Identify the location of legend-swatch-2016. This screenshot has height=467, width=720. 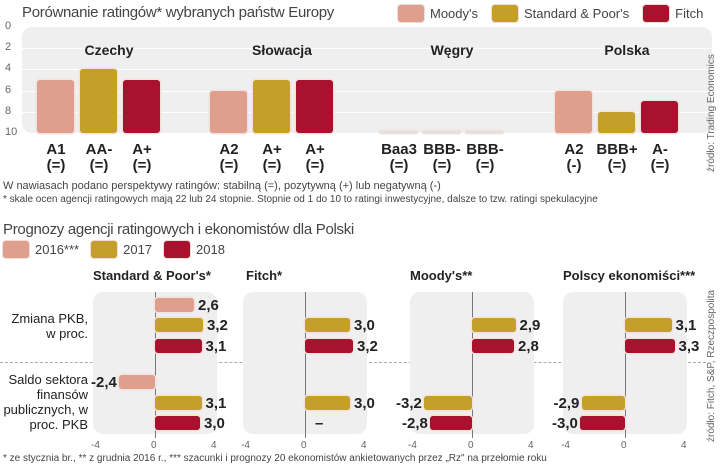
(16, 249).